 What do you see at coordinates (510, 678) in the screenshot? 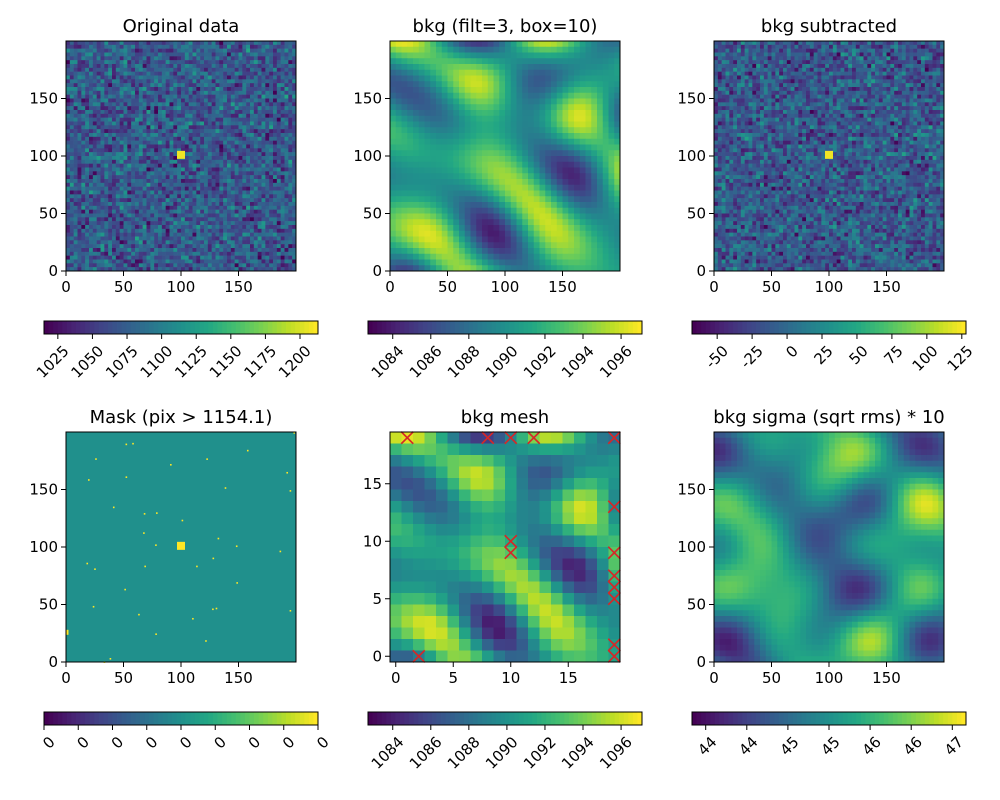
I see `x-tick-label: 10` at bounding box center [510, 678].